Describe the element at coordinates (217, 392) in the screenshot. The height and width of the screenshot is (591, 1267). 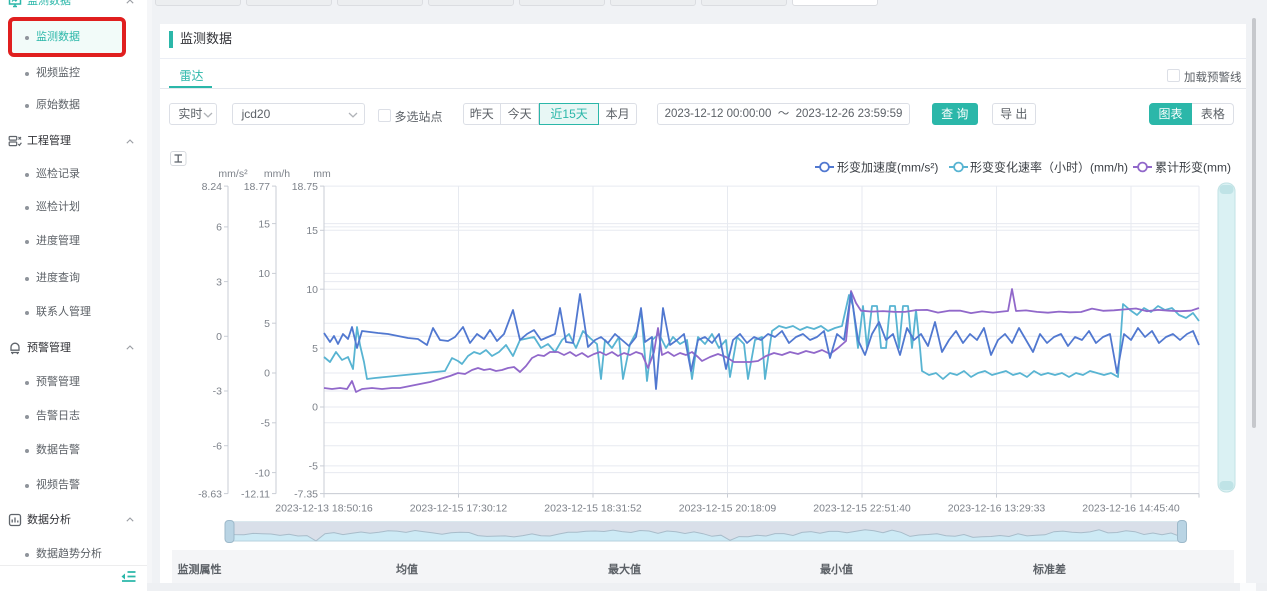
I see `svg-text: -3` at that location.